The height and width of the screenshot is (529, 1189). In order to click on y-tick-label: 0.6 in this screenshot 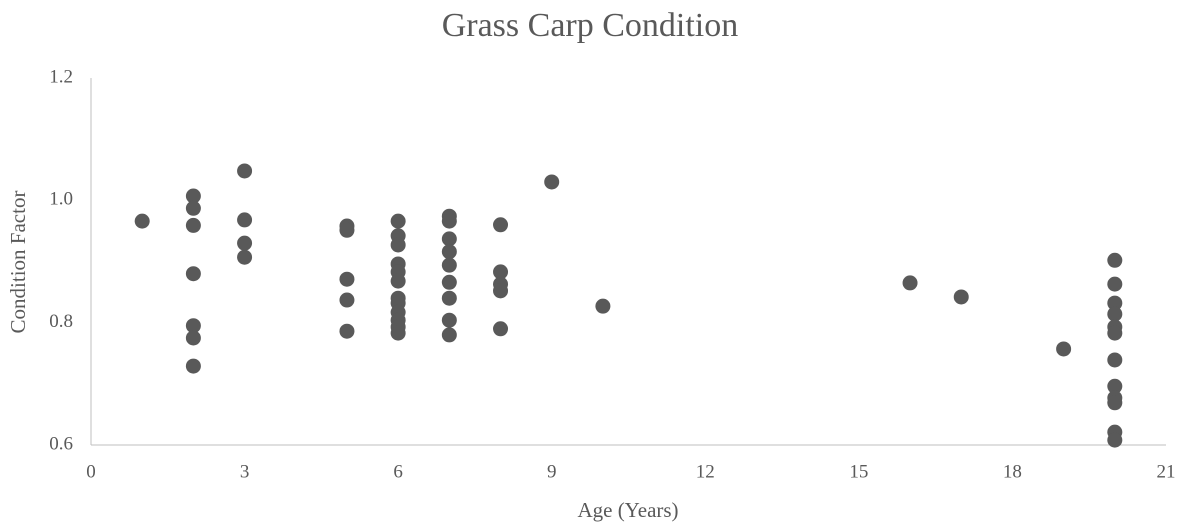, I will do `click(61, 443)`.